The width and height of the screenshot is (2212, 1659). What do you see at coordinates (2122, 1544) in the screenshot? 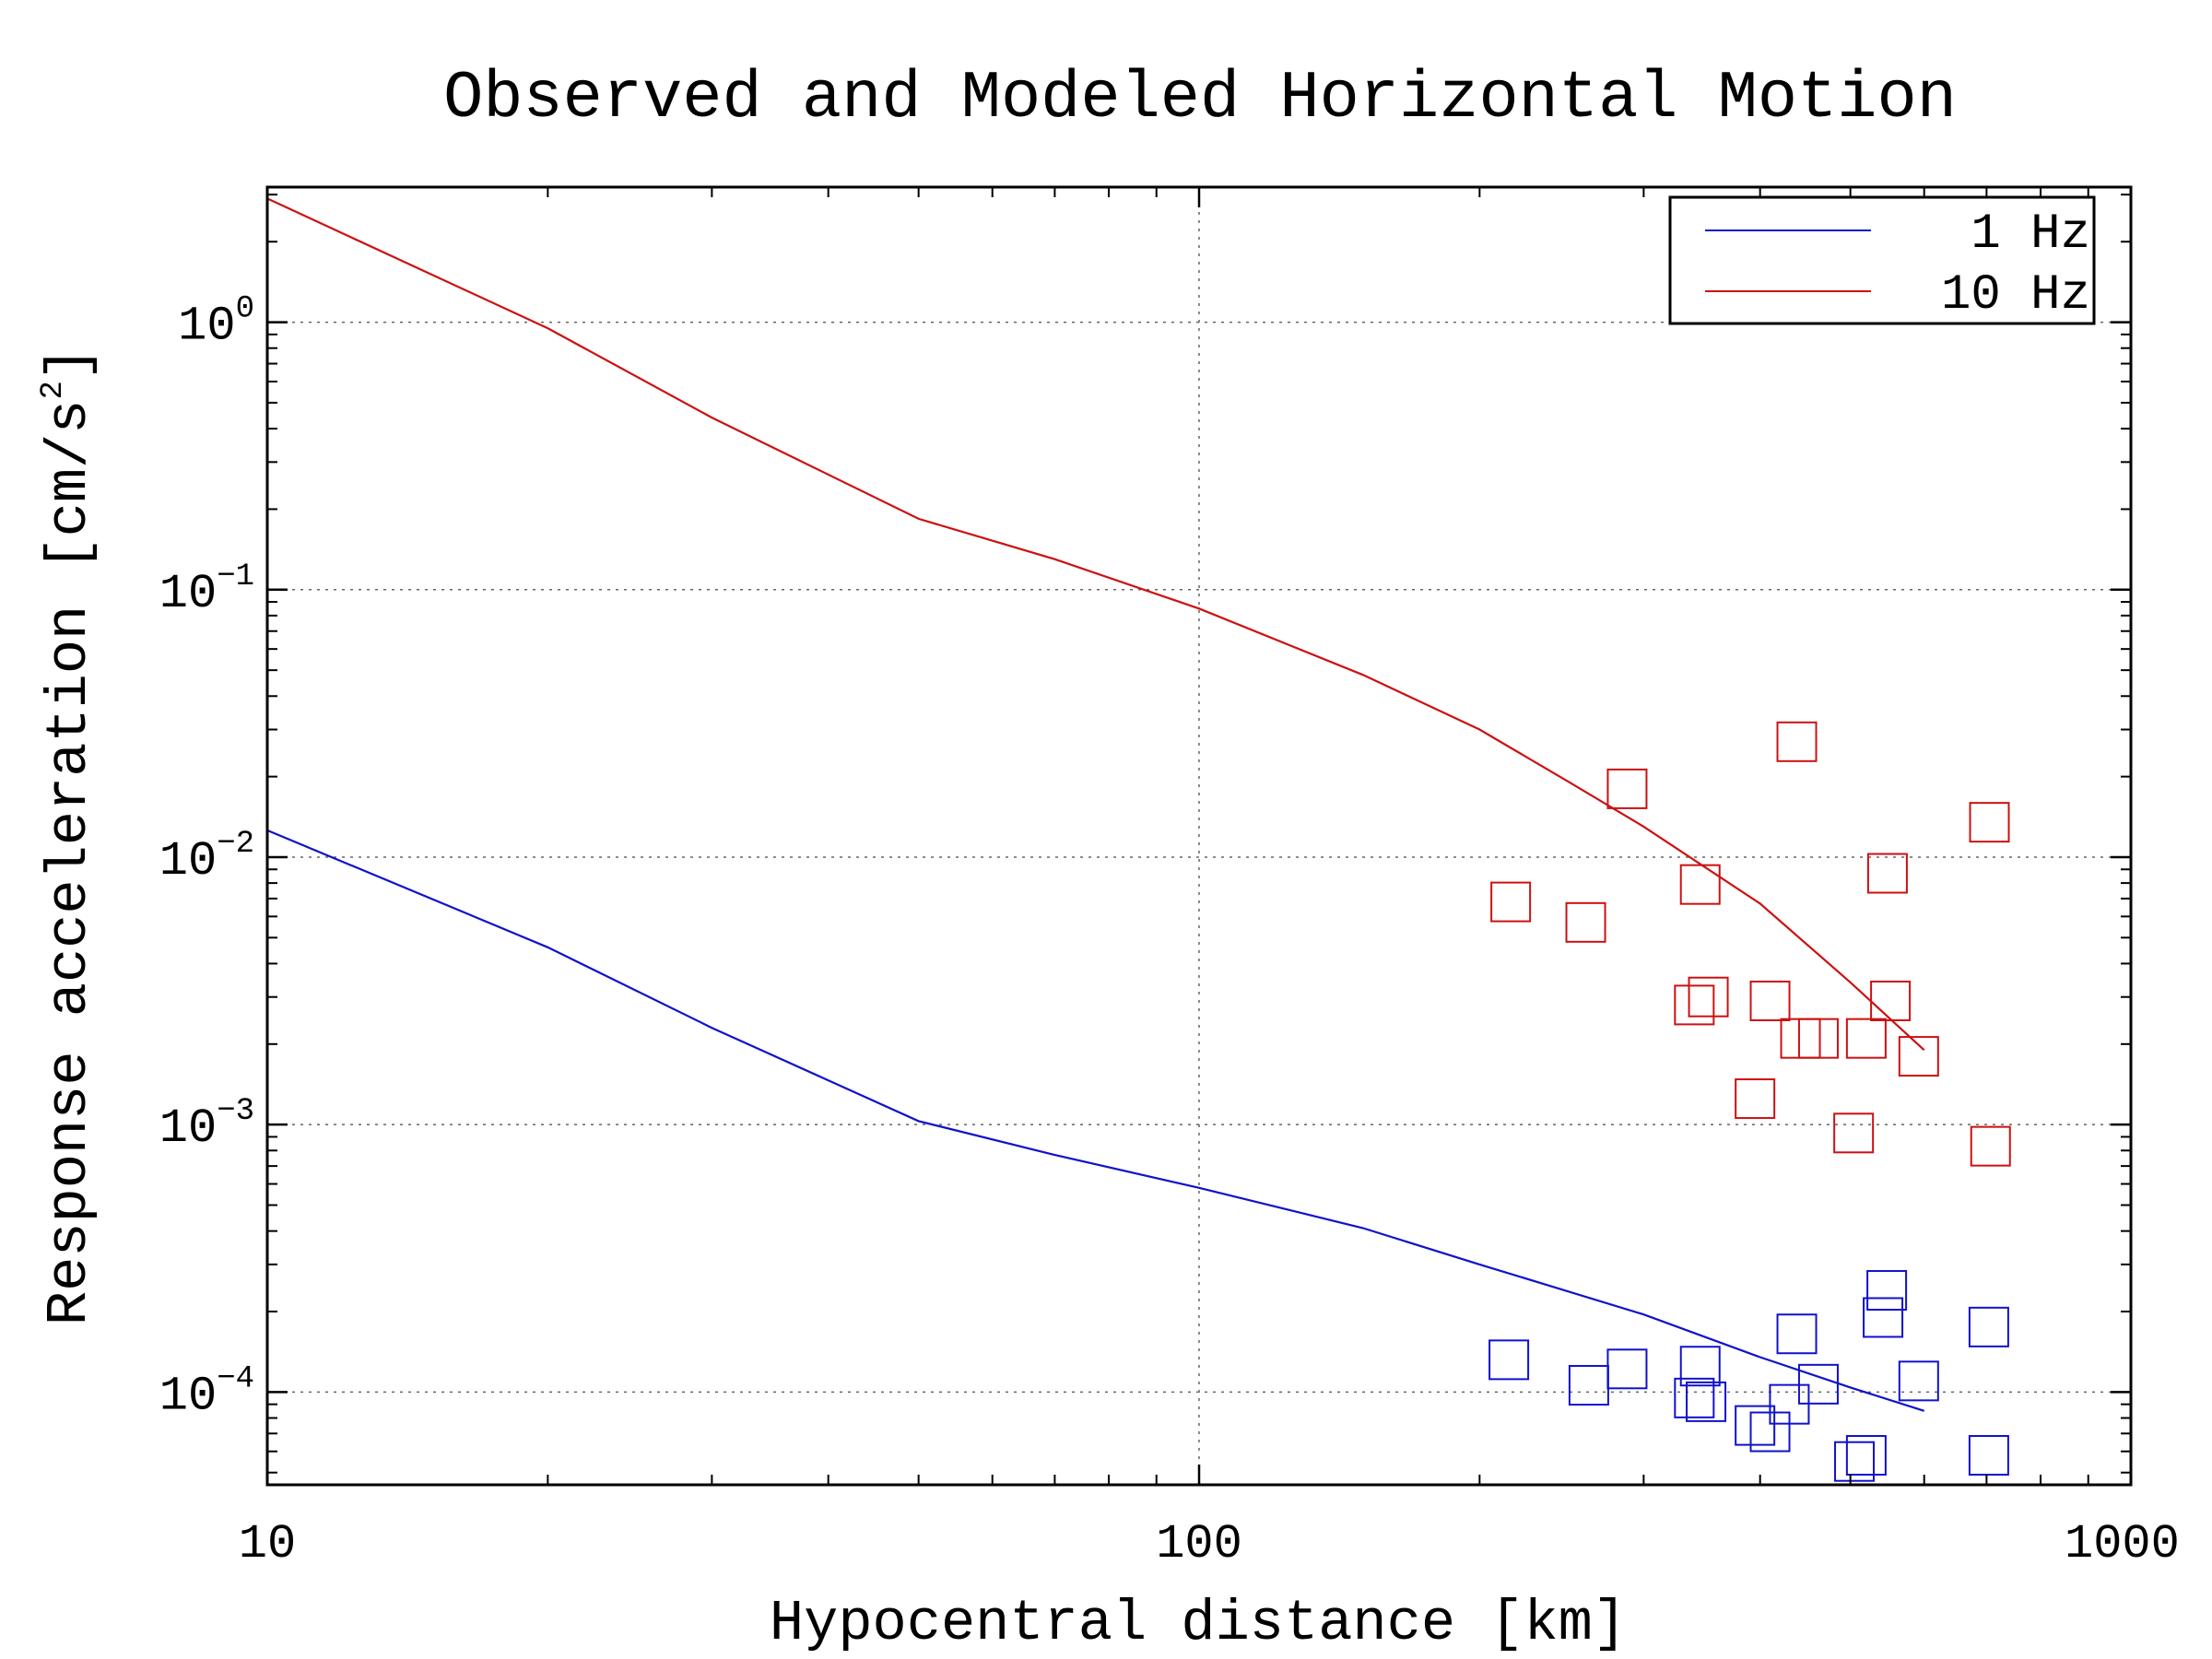
I see `x-tick-label: 1000` at bounding box center [2122, 1544].